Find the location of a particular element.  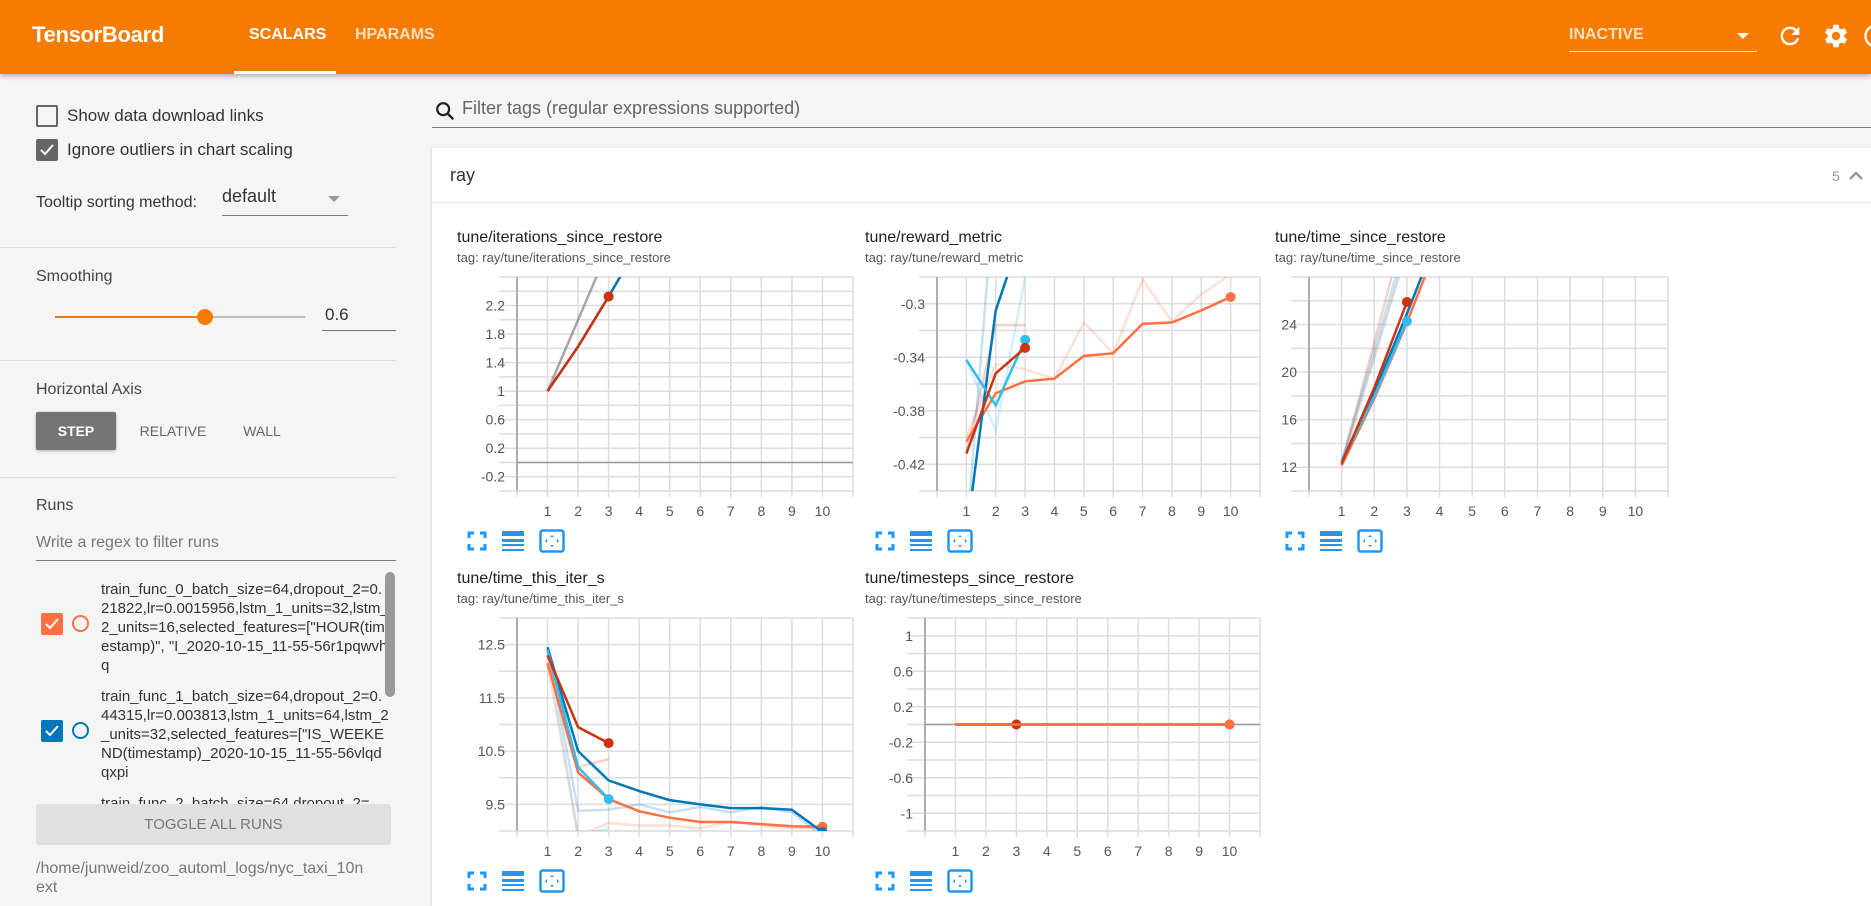

smoothing-label: Smoothing is located at coordinates (74, 276).